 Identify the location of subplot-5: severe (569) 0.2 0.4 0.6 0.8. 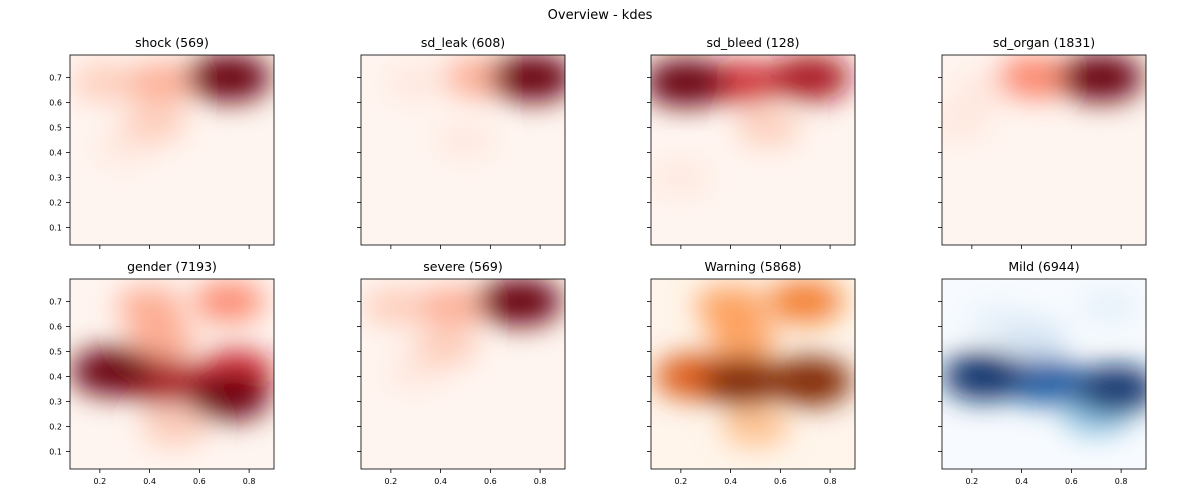
(461, 372).